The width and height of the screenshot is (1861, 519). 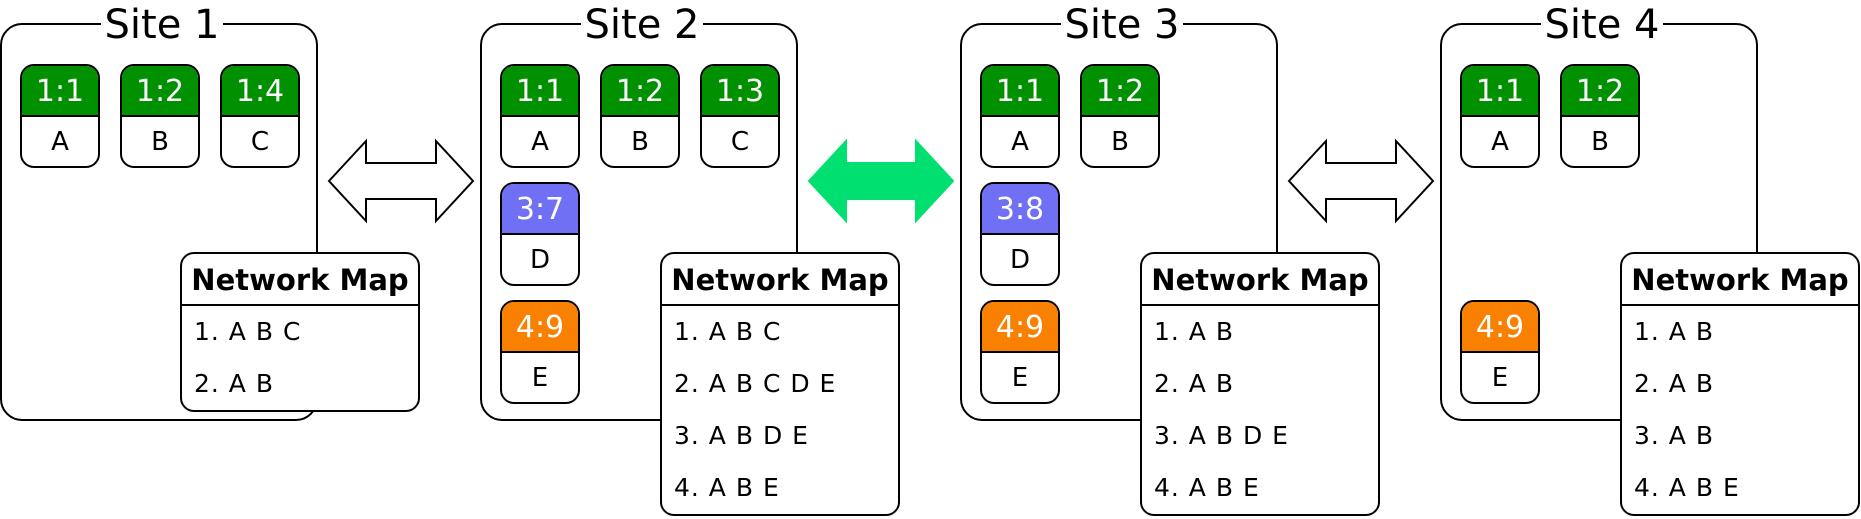 I want to click on node-version-tag: 3:7, so click(x=540, y=209).